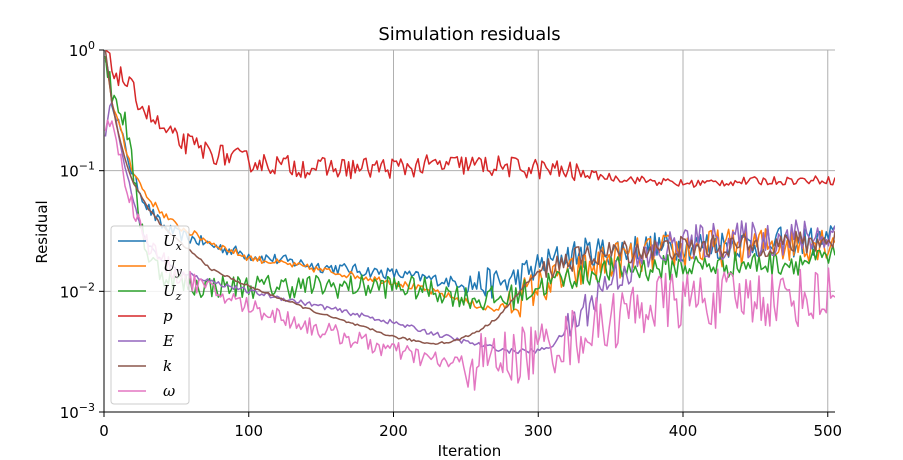 This screenshot has width=903, height=460. I want to click on legend-entry: ω, so click(169, 391).